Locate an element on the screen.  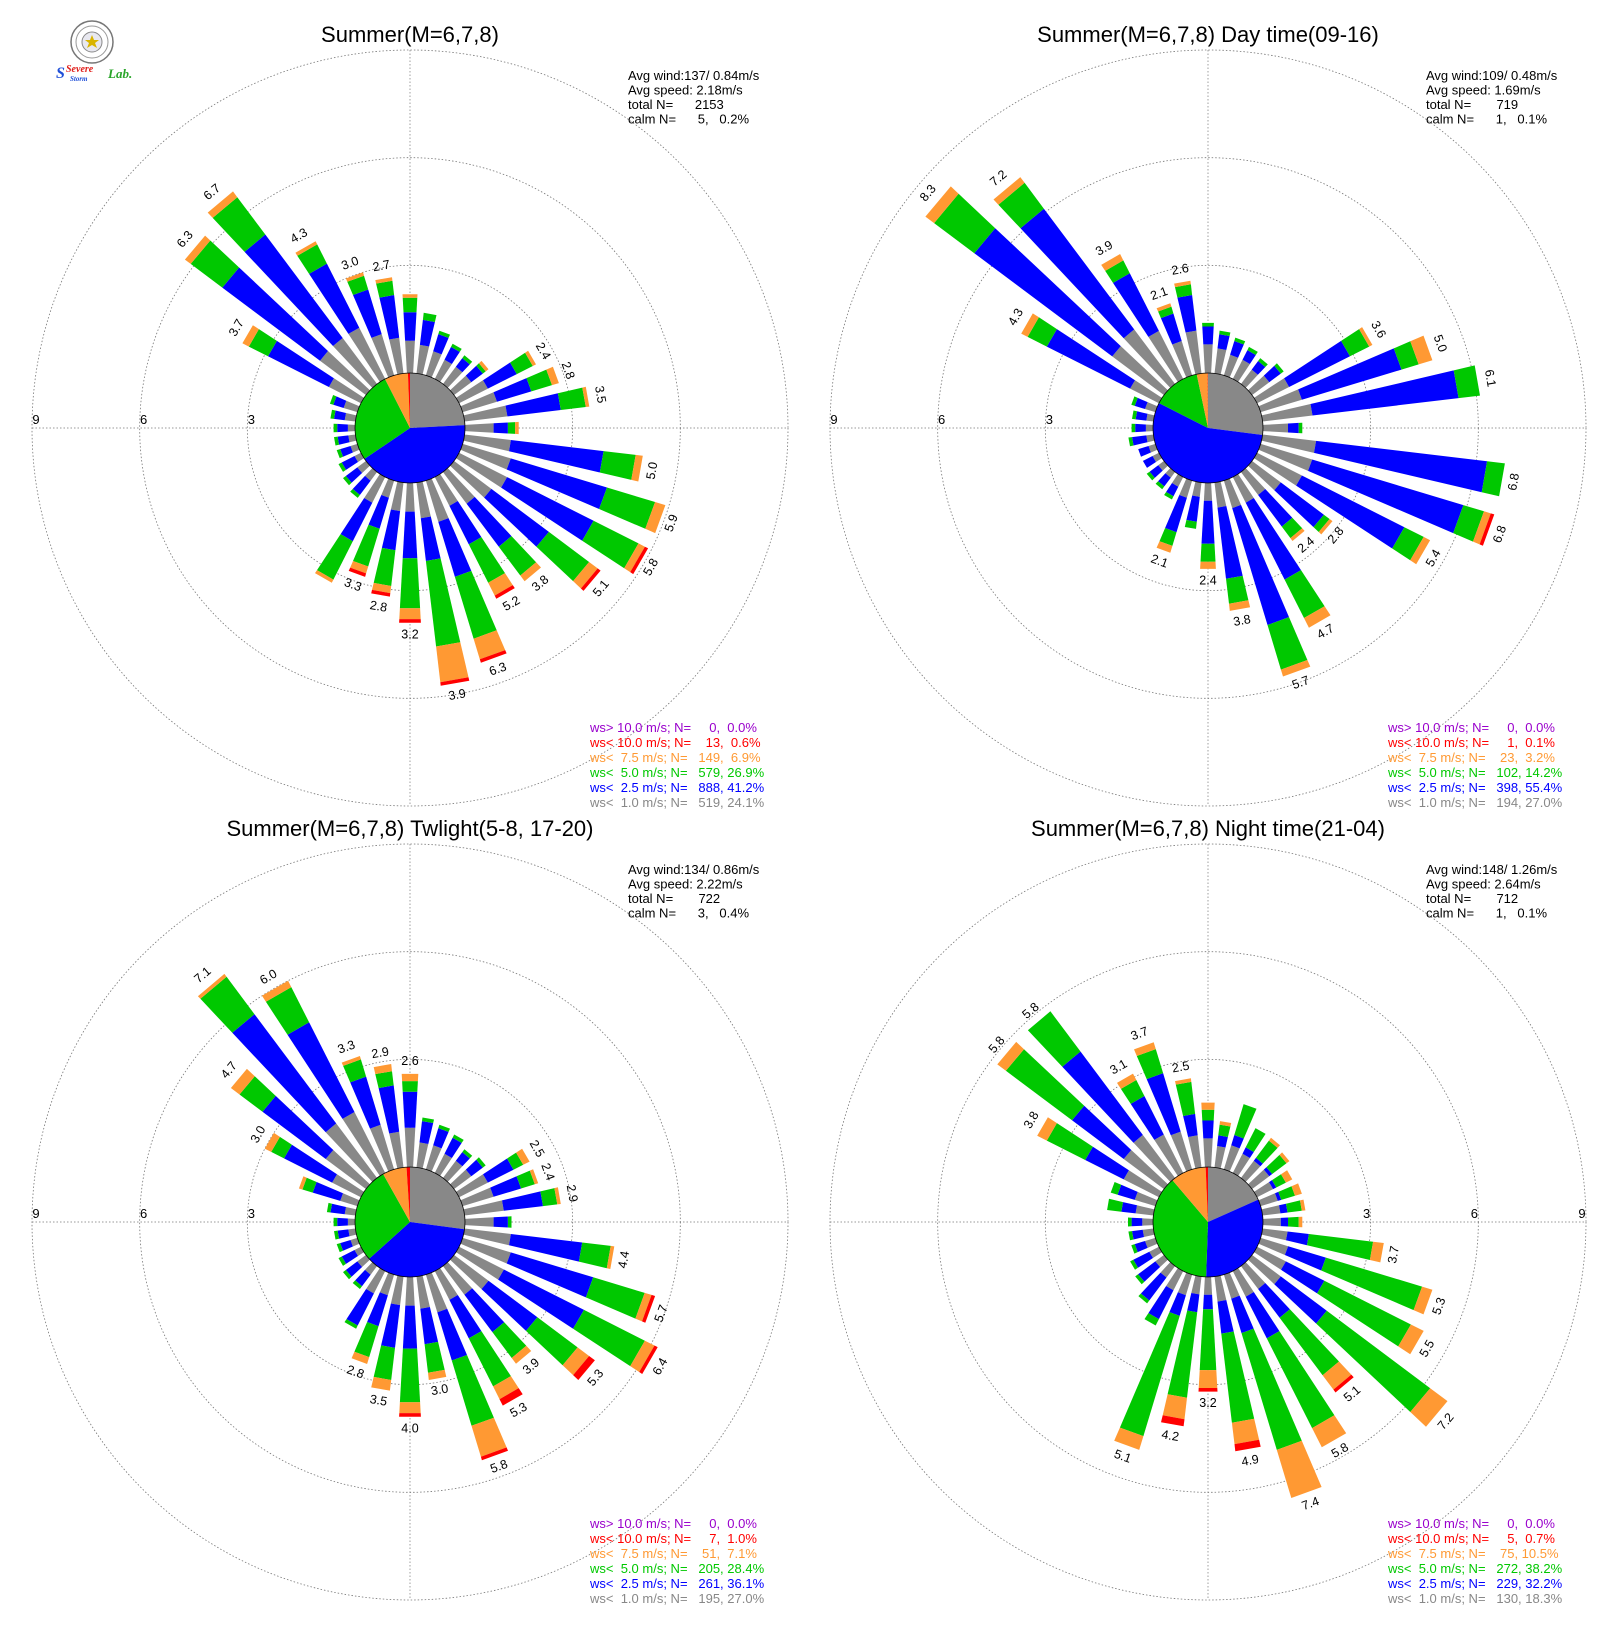
pie-outline is located at coordinates (1208, 1222).